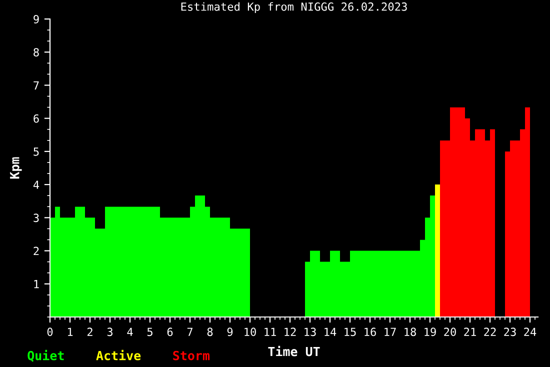  Describe the element at coordinates (36, 184) in the screenshot. I see `y-tick-label: 4` at that location.